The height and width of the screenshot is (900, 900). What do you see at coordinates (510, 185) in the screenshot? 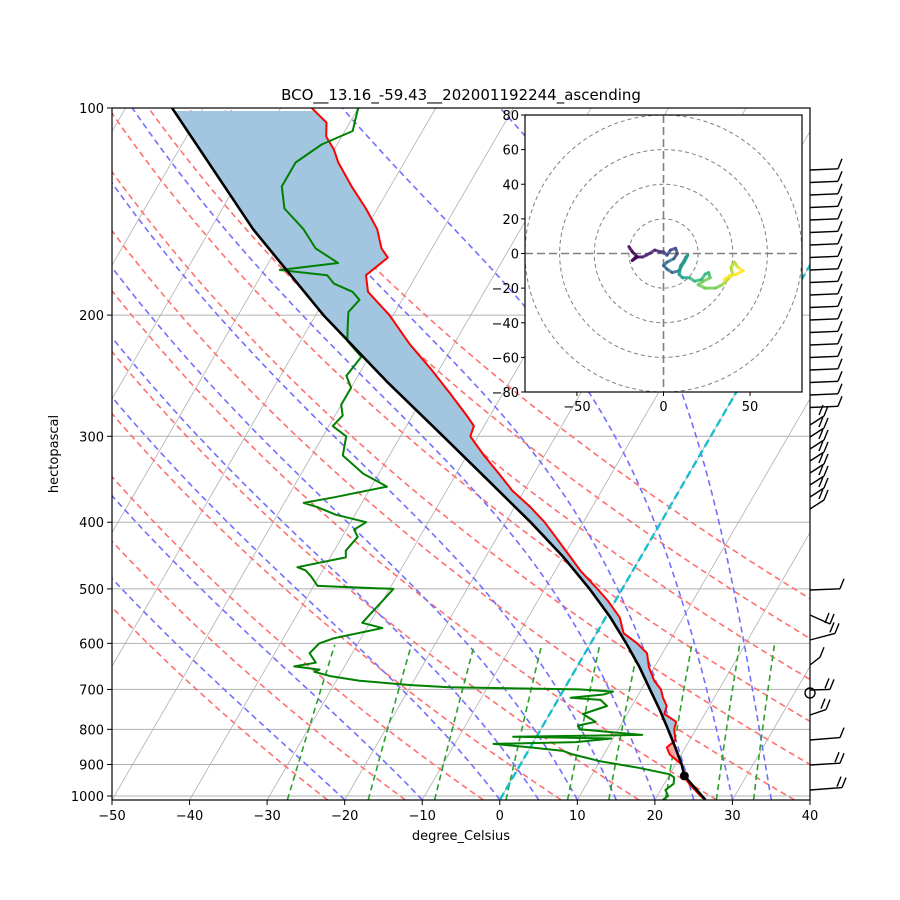
I see `hodograph-y-tick-label: 40` at bounding box center [510, 185].